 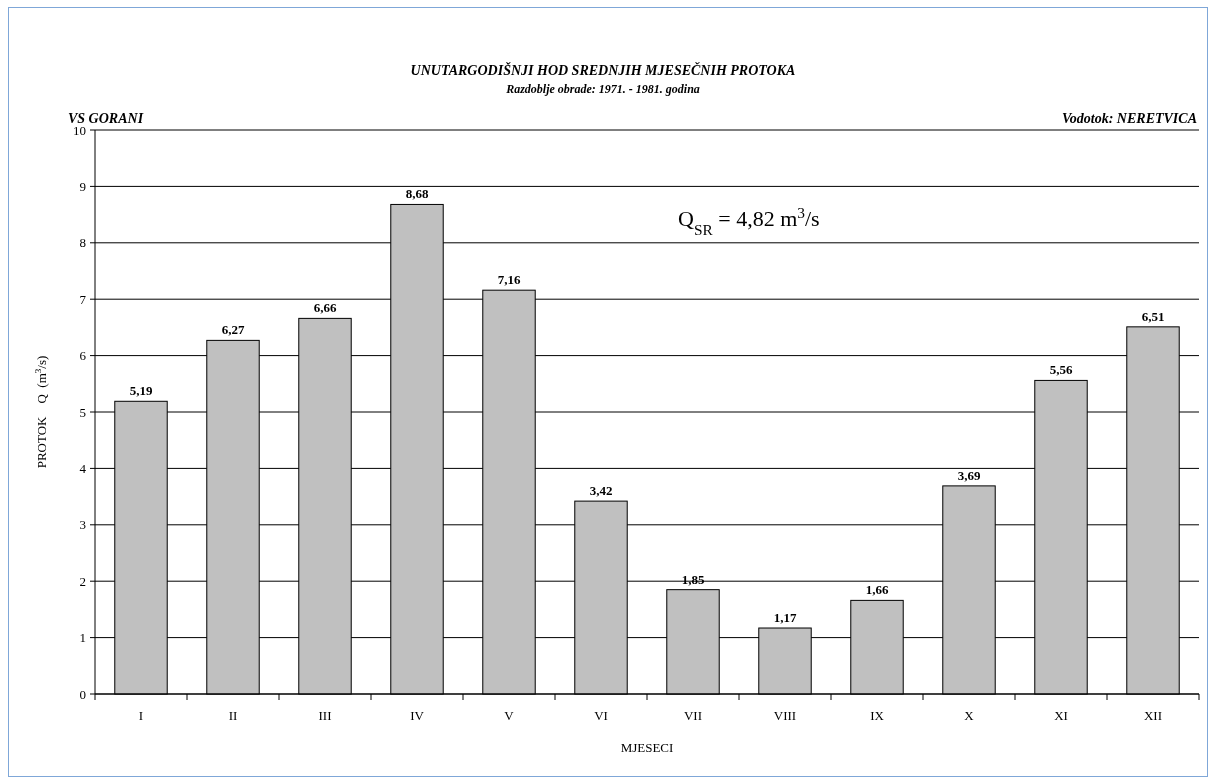 What do you see at coordinates (877, 590) in the screenshot?
I see `data-label: 1,66` at bounding box center [877, 590].